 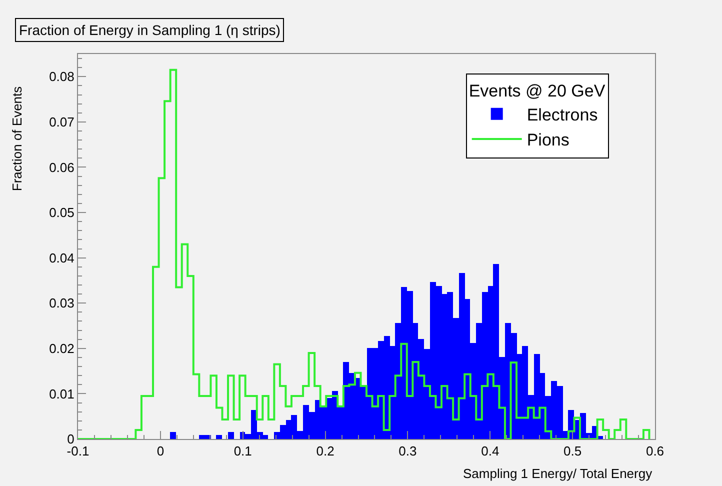 What do you see at coordinates (61, 303) in the screenshot?
I see `y-tick-label: 0.03` at bounding box center [61, 303].